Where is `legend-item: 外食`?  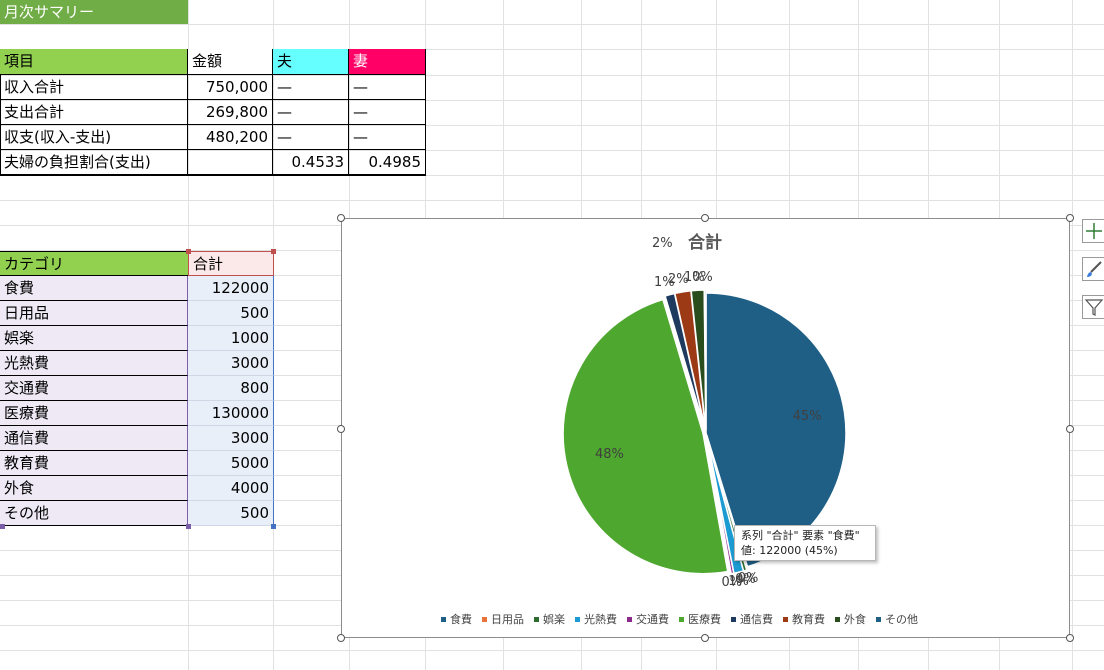
legend-item: 外食 is located at coordinates (850, 619).